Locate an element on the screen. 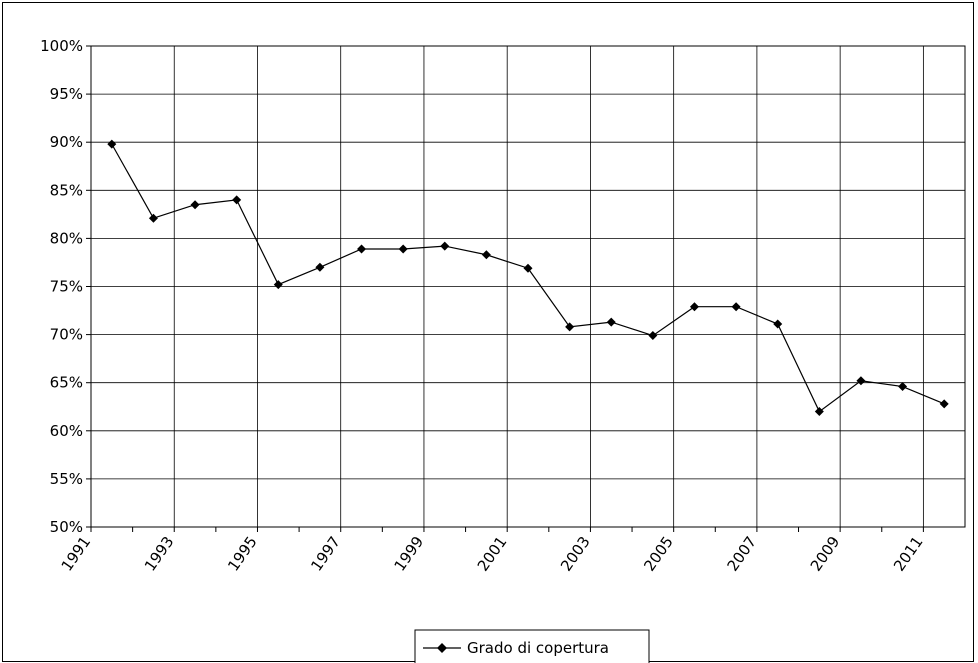  x-tick-label: 2011 is located at coordinates (908, 554).